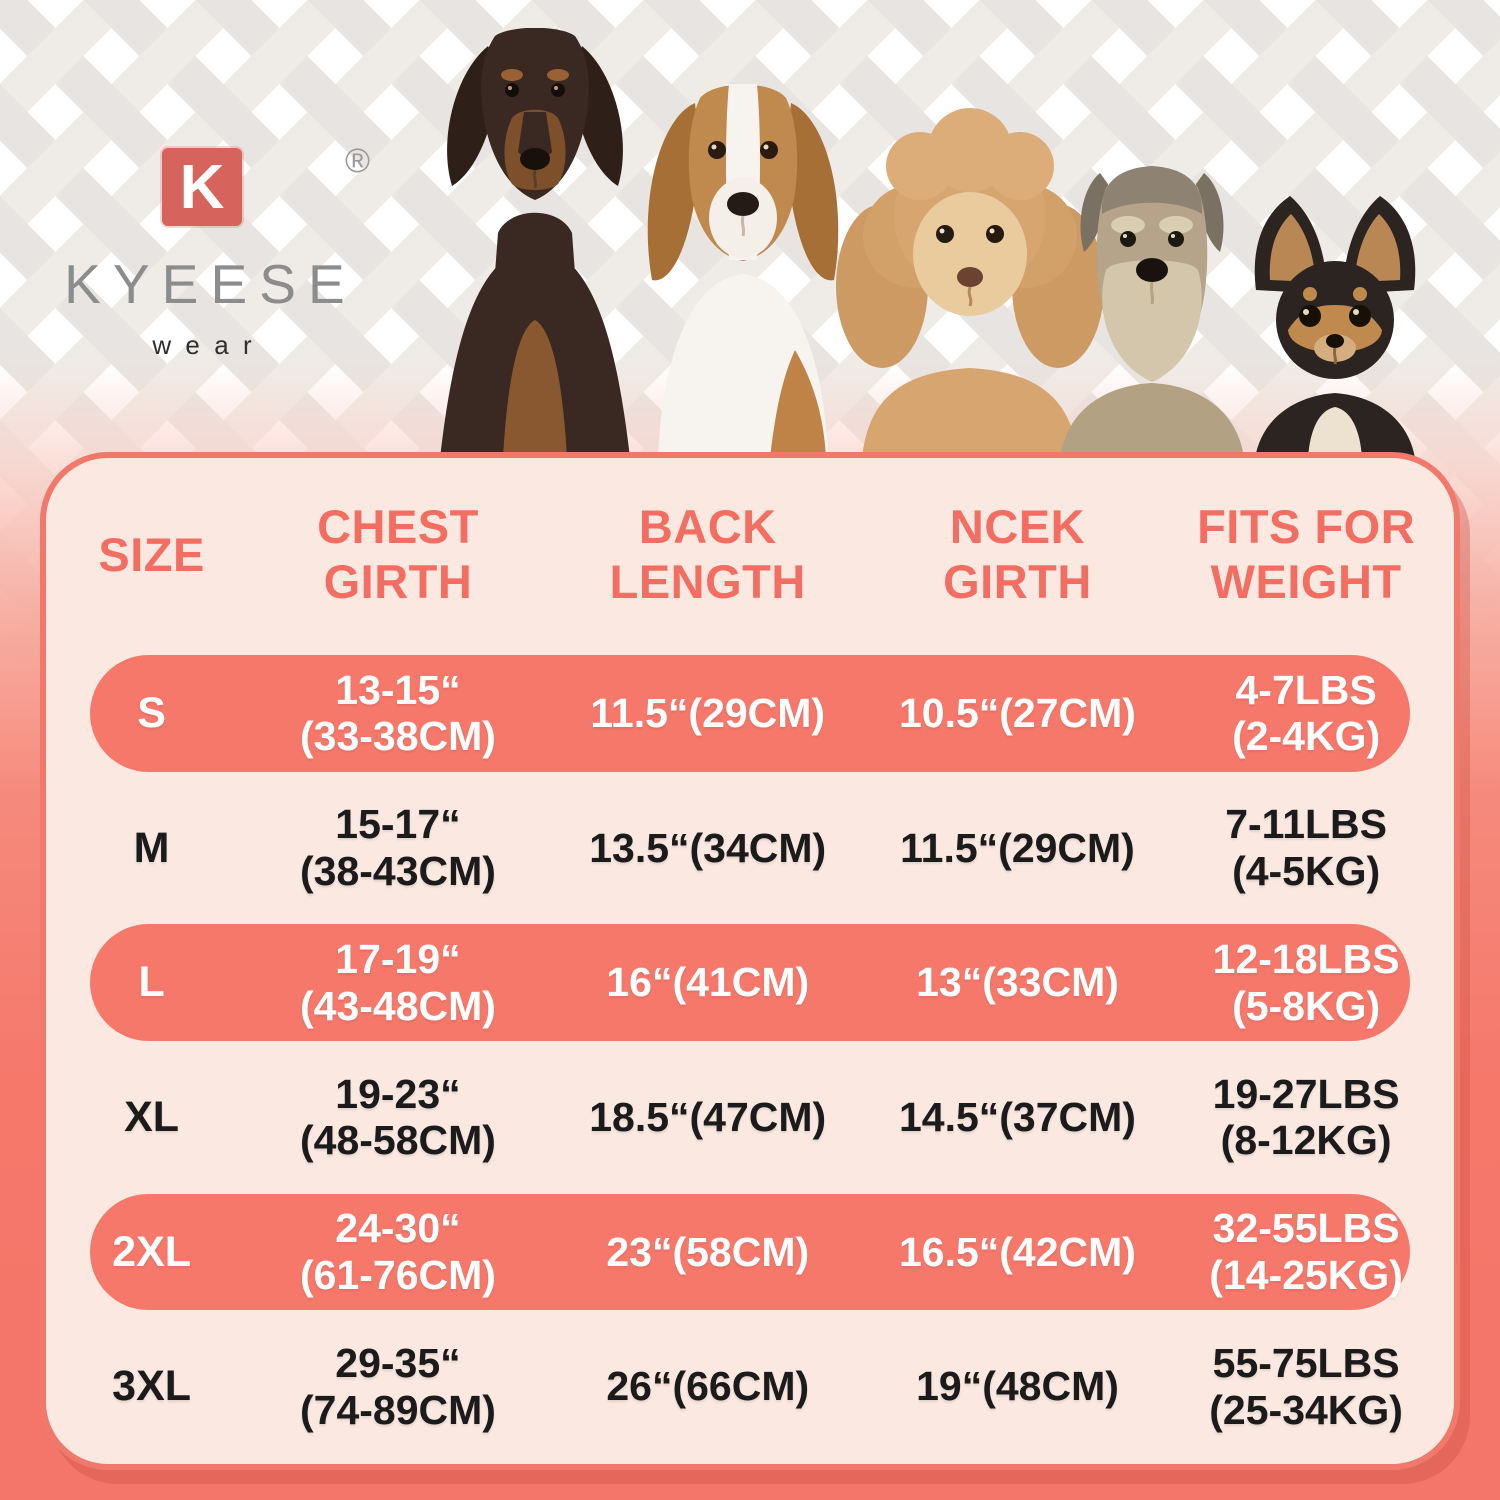 This screenshot has width=1500, height=1500. What do you see at coordinates (151, 554) in the screenshot?
I see `column-header-size: SIZE` at bounding box center [151, 554].